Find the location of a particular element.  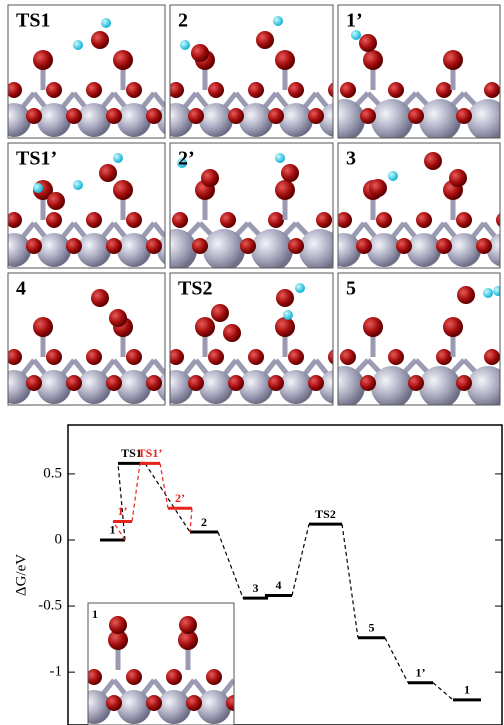

inset: 1 is located at coordinates (161, 663).